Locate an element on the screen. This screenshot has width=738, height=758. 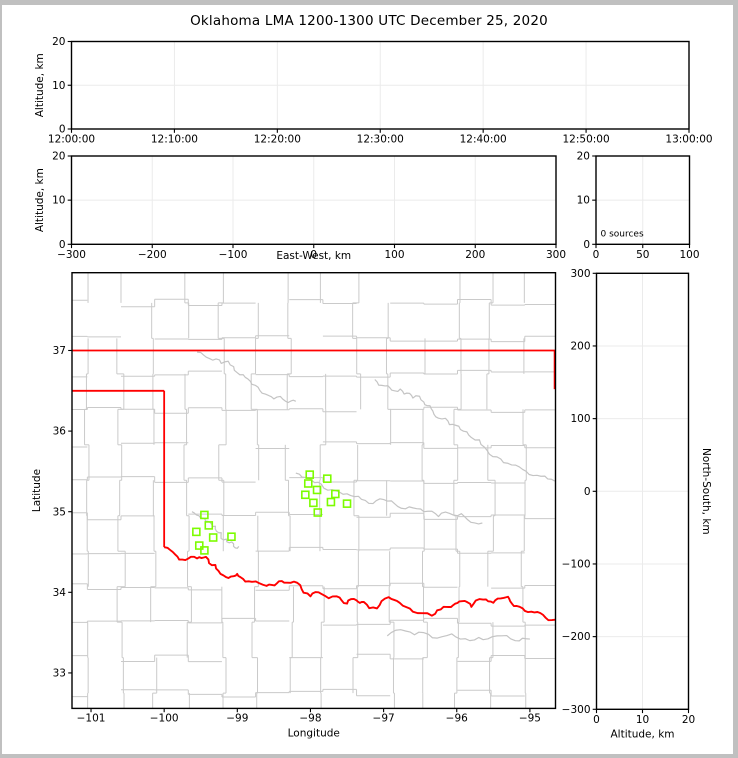
tick-label: 36 is located at coordinates (60, 432).